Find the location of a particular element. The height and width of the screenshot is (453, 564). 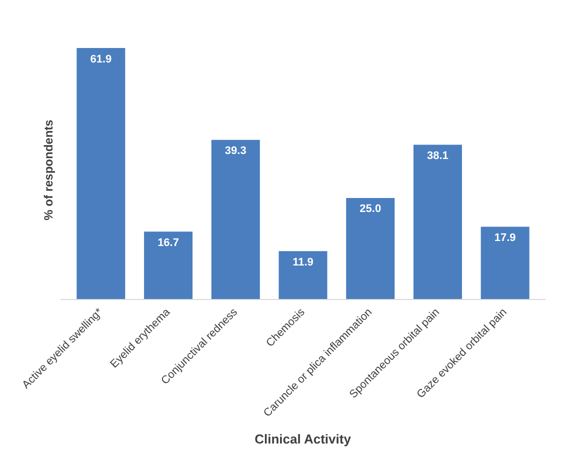

data-label: 39.3 is located at coordinates (235, 151).